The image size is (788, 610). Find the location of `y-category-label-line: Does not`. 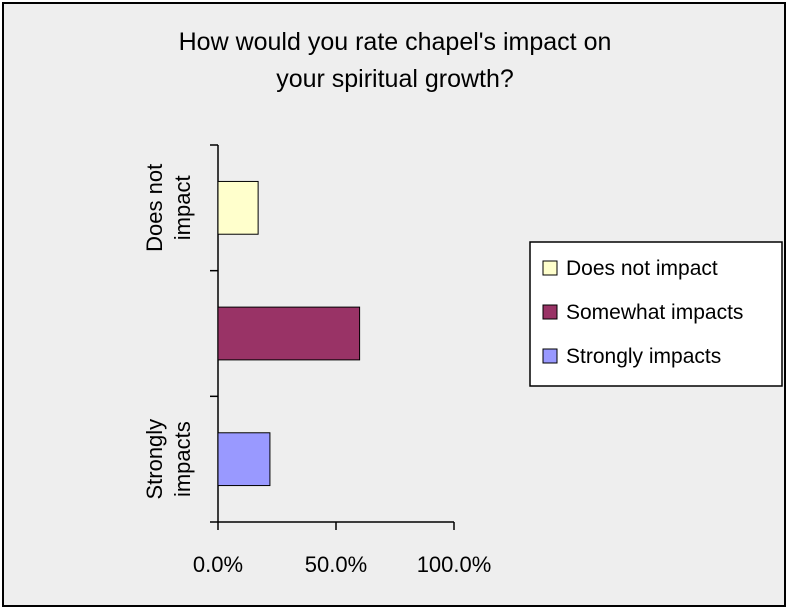

y-category-label-line: Does not is located at coordinates (154, 208).